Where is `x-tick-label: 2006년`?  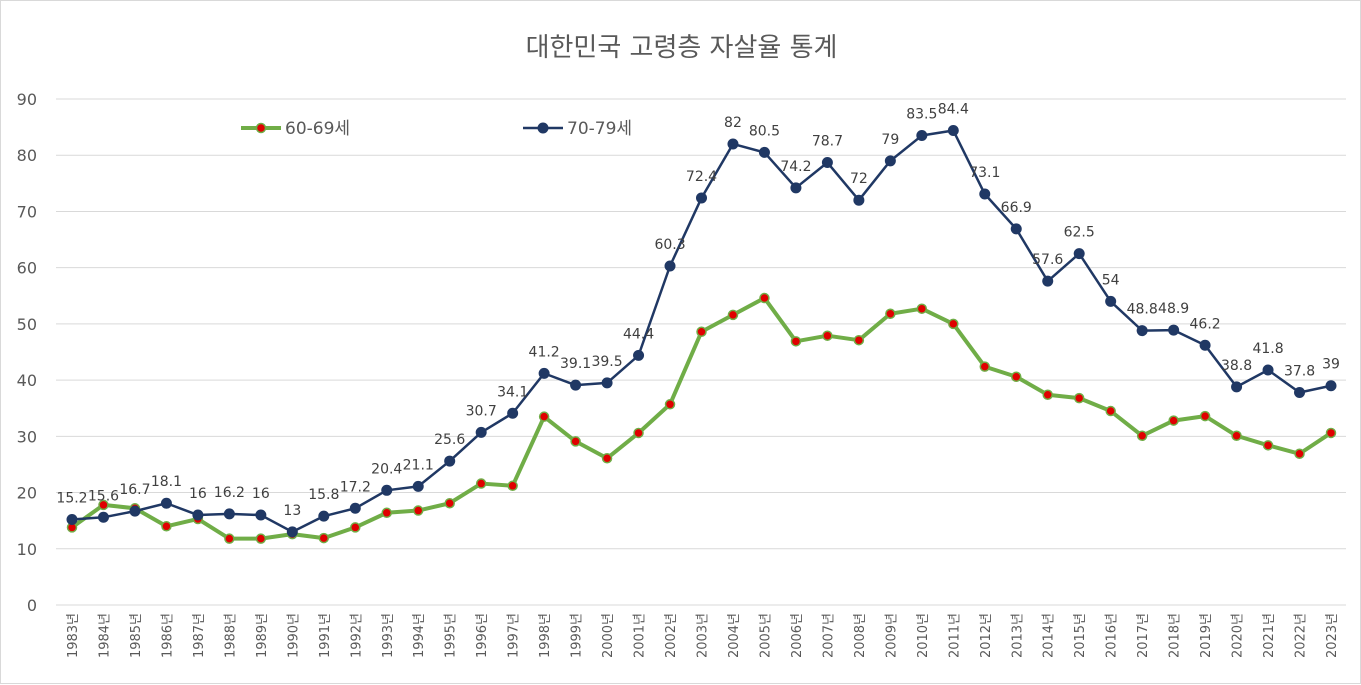
x-tick-label: 2006년 is located at coordinates (797, 635).